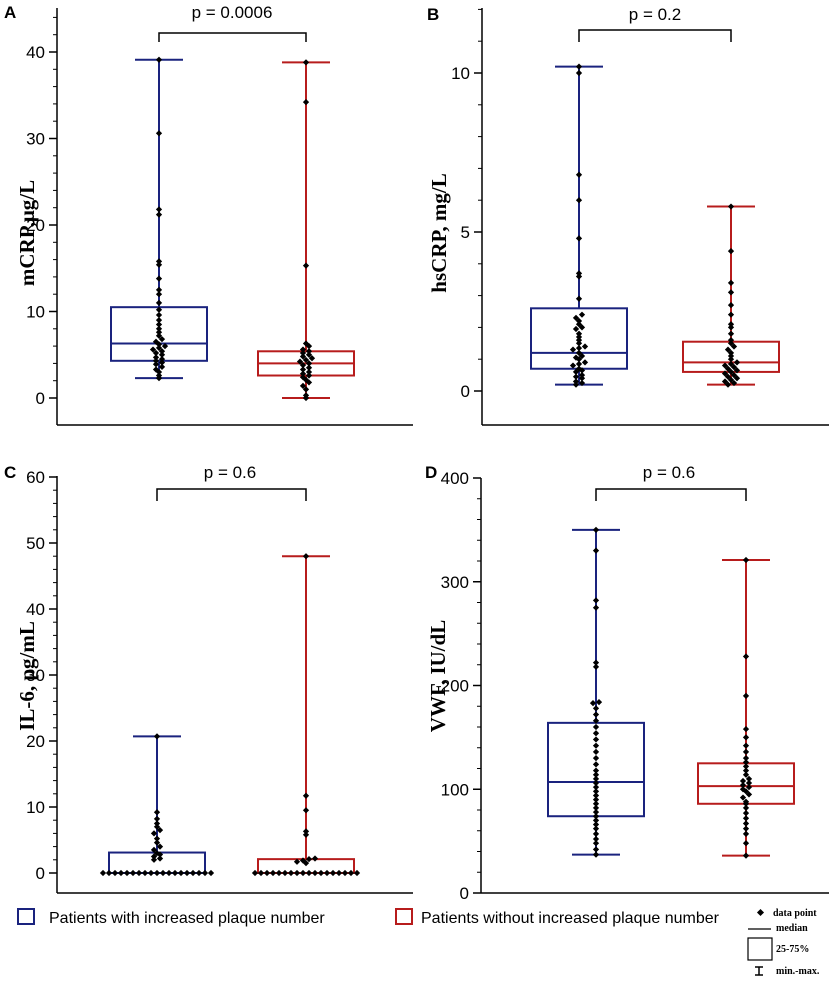  What do you see at coordinates (230, 472) in the screenshot?
I see `panel-c-p-value: p = 0.6` at bounding box center [230, 472].